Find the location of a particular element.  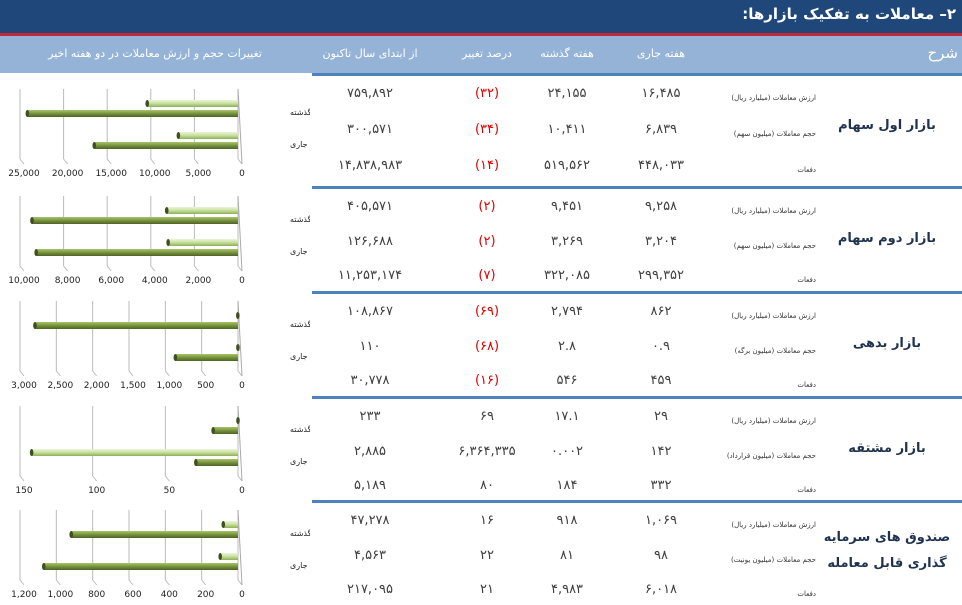

cell-pct: (۳۲) is located at coordinates (487, 93).